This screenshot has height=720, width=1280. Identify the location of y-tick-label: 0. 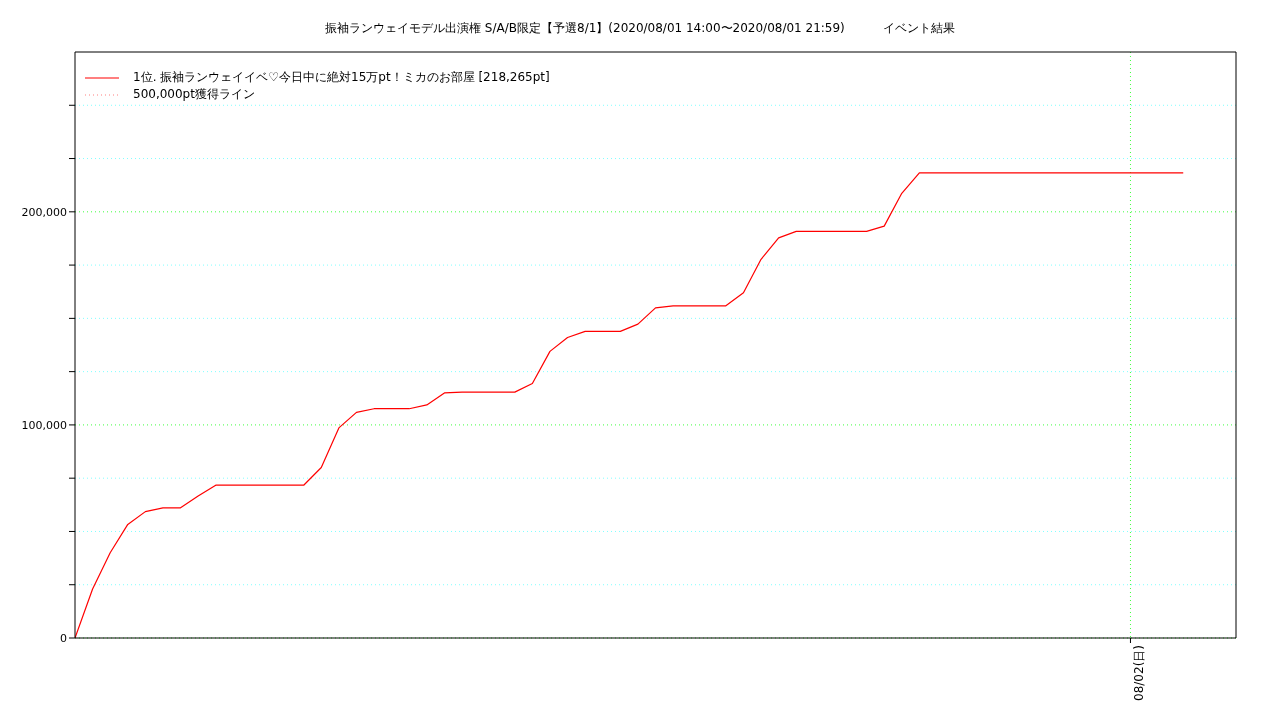
(63, 638).